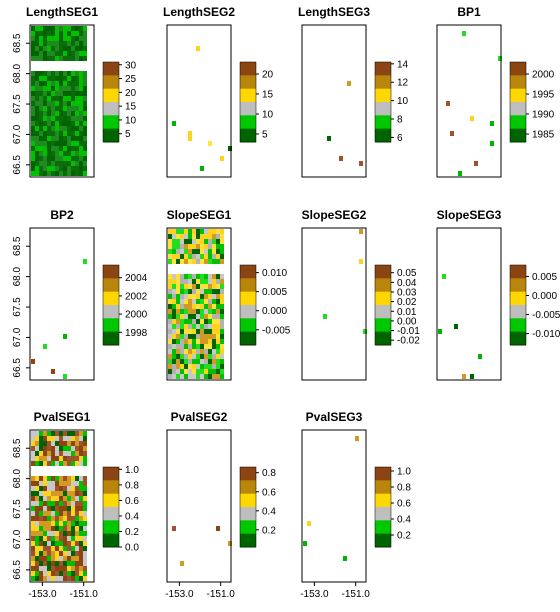 Image resolution: width=560 pixels, height=612 pixels. Describe the element at coordinates (17, 276) in the screenshot. I see `y-tick-label: 68.0` at that location.